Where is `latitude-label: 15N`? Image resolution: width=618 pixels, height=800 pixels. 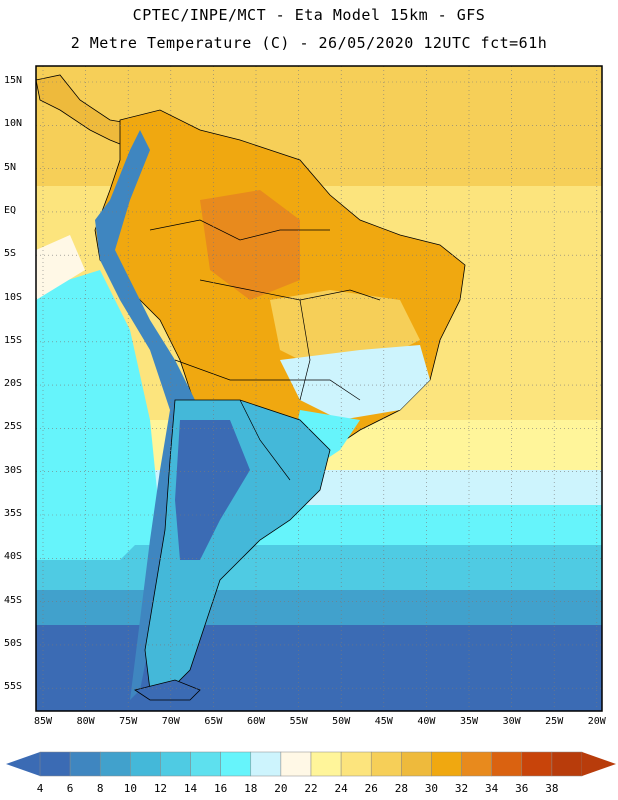 latitude-label: 15N is located at coordinates (13, 80).